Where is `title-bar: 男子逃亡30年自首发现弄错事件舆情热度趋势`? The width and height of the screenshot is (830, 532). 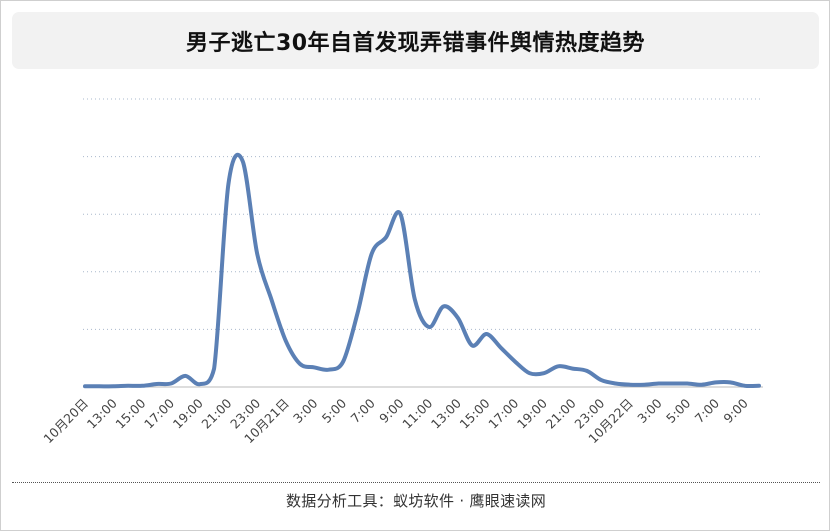
title-bar: 男子逃亡30年自首发现弄错事件舆情热度趋势 is located at coordinates (415, 40).